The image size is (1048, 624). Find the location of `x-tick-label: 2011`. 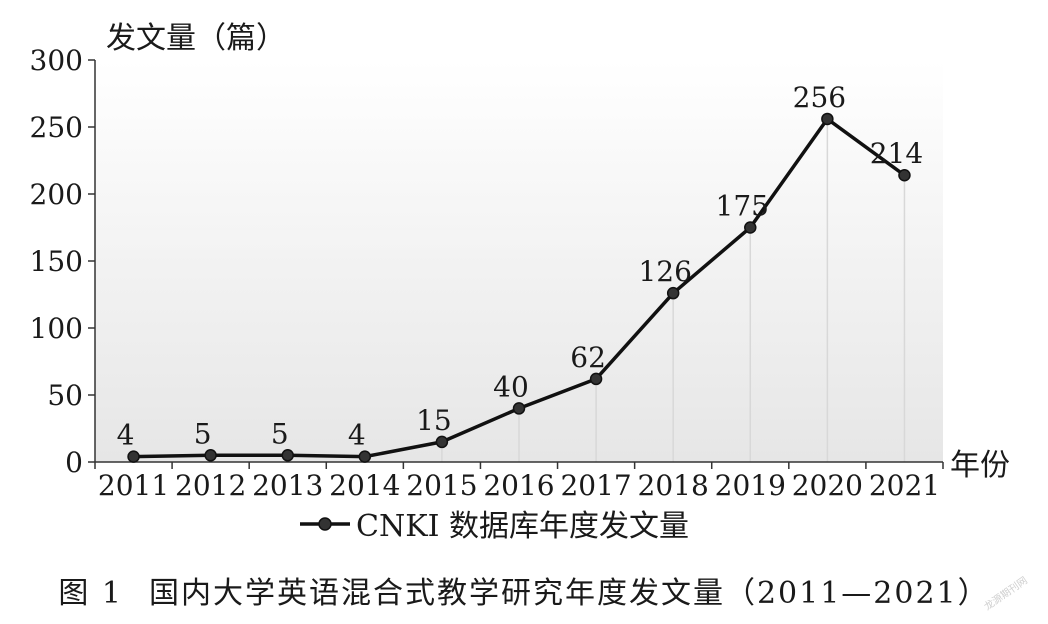

x-tick-label: 2011 is located at coordinates (133, 485).